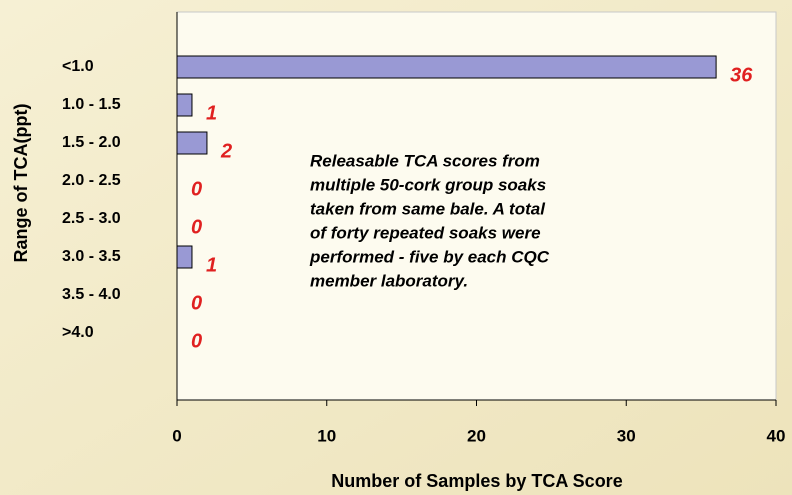  I want to click on annotation: of forty repeated soaks were, so click(425, 232).